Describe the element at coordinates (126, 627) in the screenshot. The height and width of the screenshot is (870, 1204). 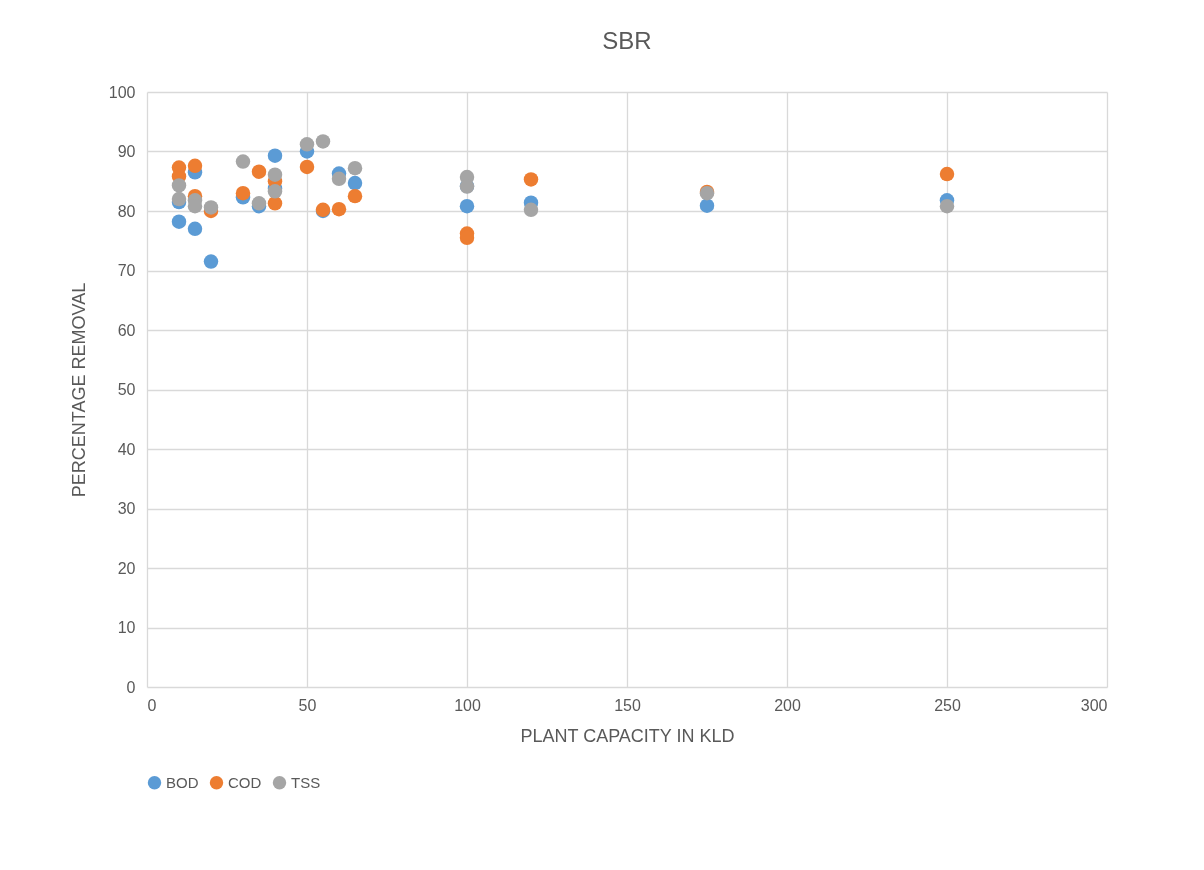
I see `y-tick-label: 10` at that location.